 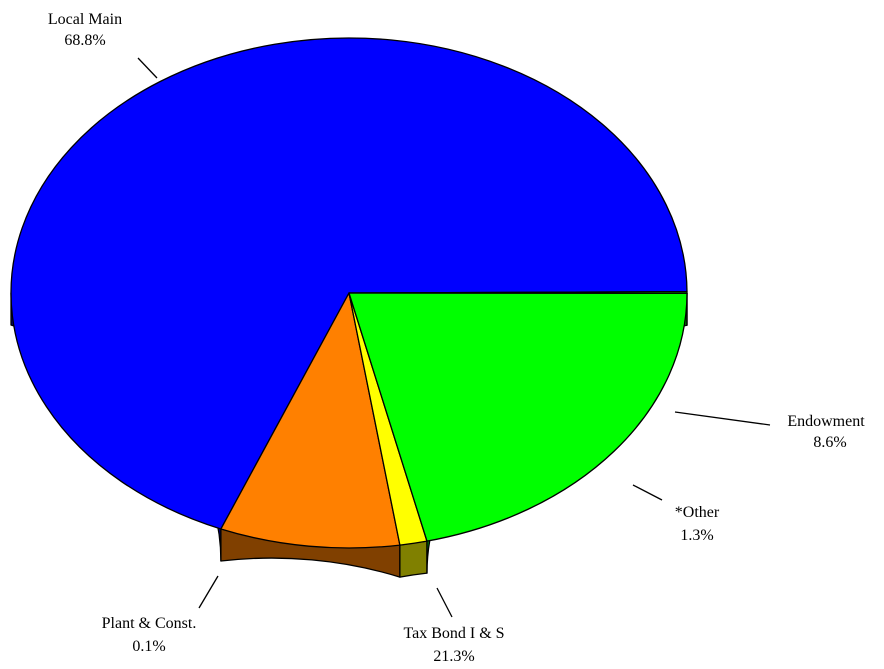 I want to click on label-tax-bond-name: Tax Bond I & S, so click(x=453, y=633).